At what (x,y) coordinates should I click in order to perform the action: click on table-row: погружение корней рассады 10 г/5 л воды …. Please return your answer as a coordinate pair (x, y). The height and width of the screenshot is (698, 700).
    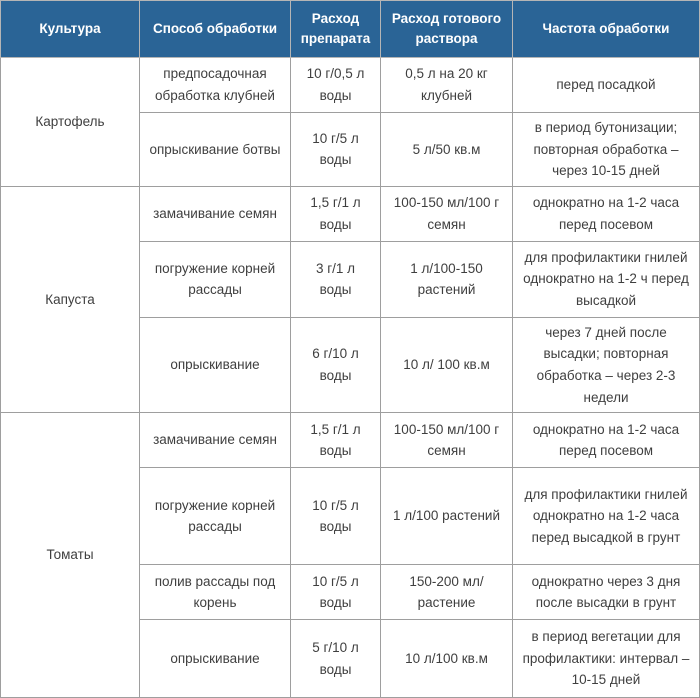
    Looking at the image, I should click on (350, 516).